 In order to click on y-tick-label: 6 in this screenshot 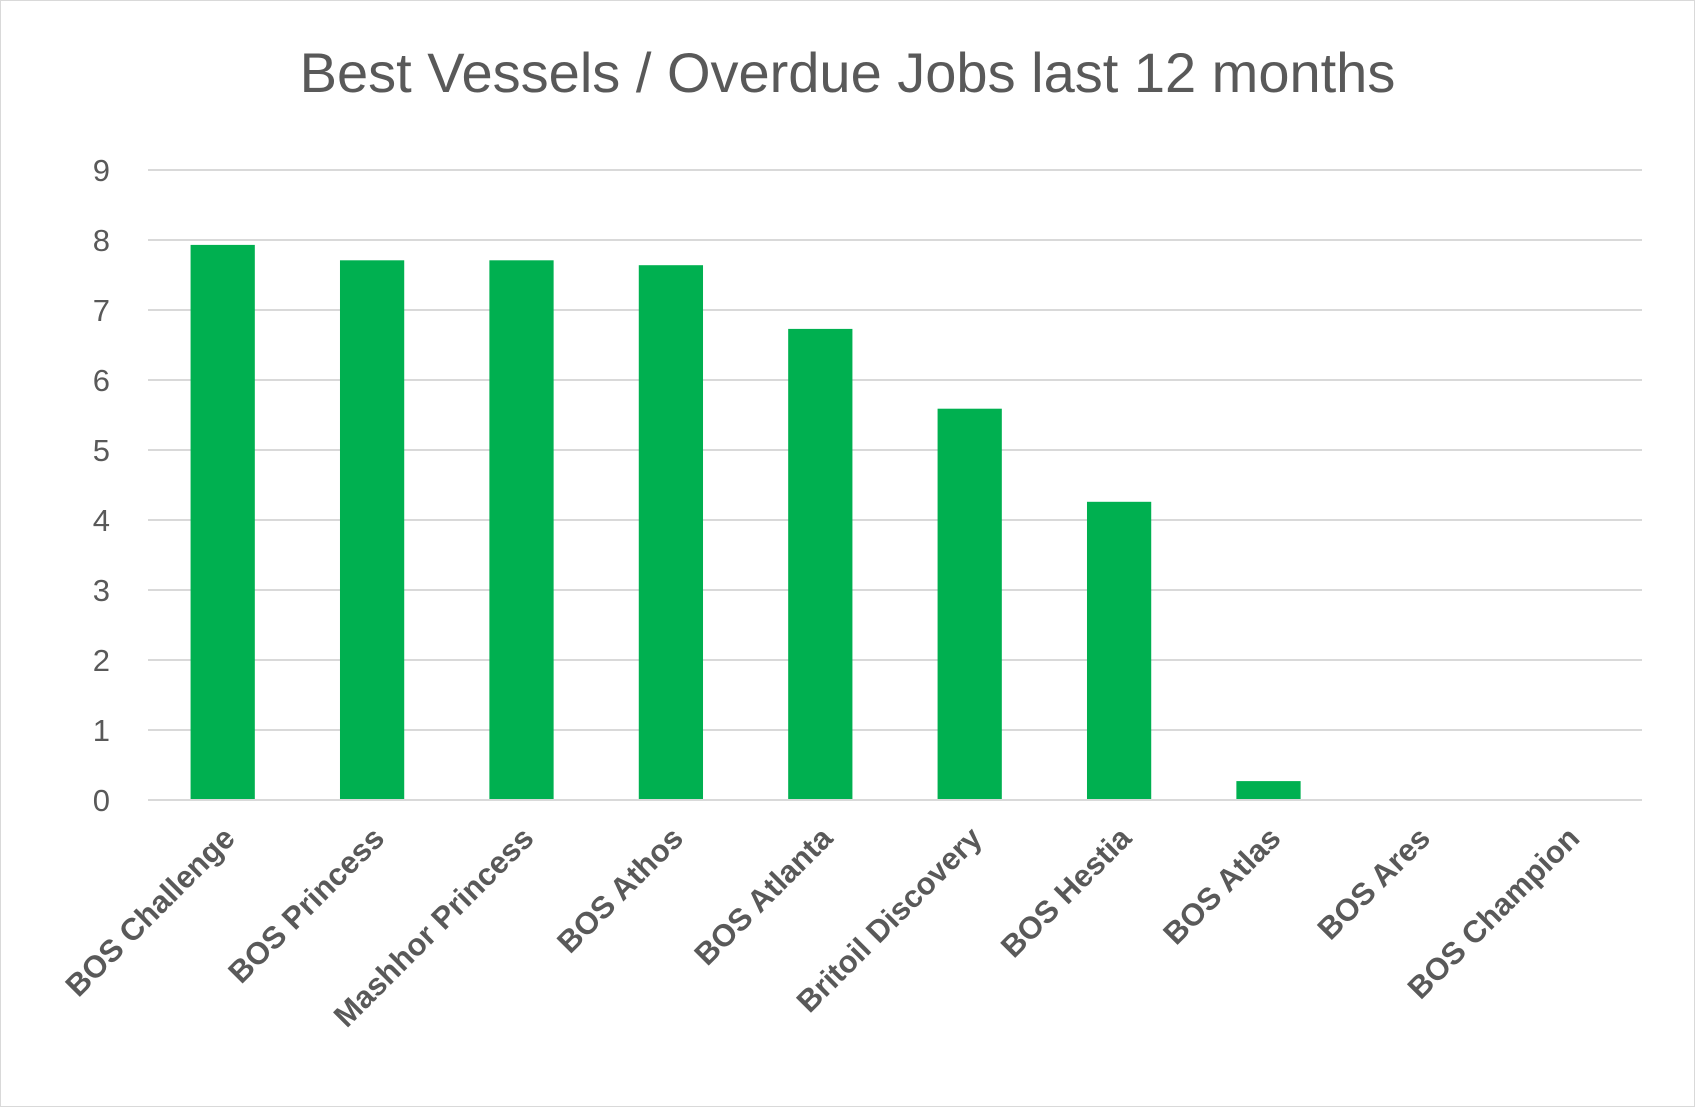, I will do `click(101, 380)`.